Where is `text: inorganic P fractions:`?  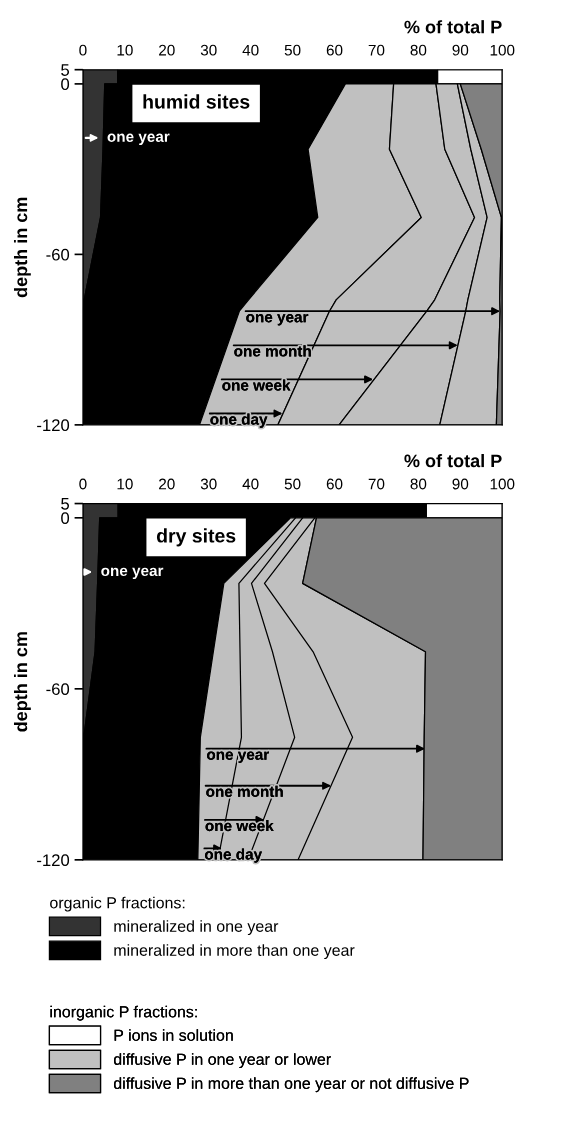
text: inorganic P fractions: is located at coordinates (123, 1013).